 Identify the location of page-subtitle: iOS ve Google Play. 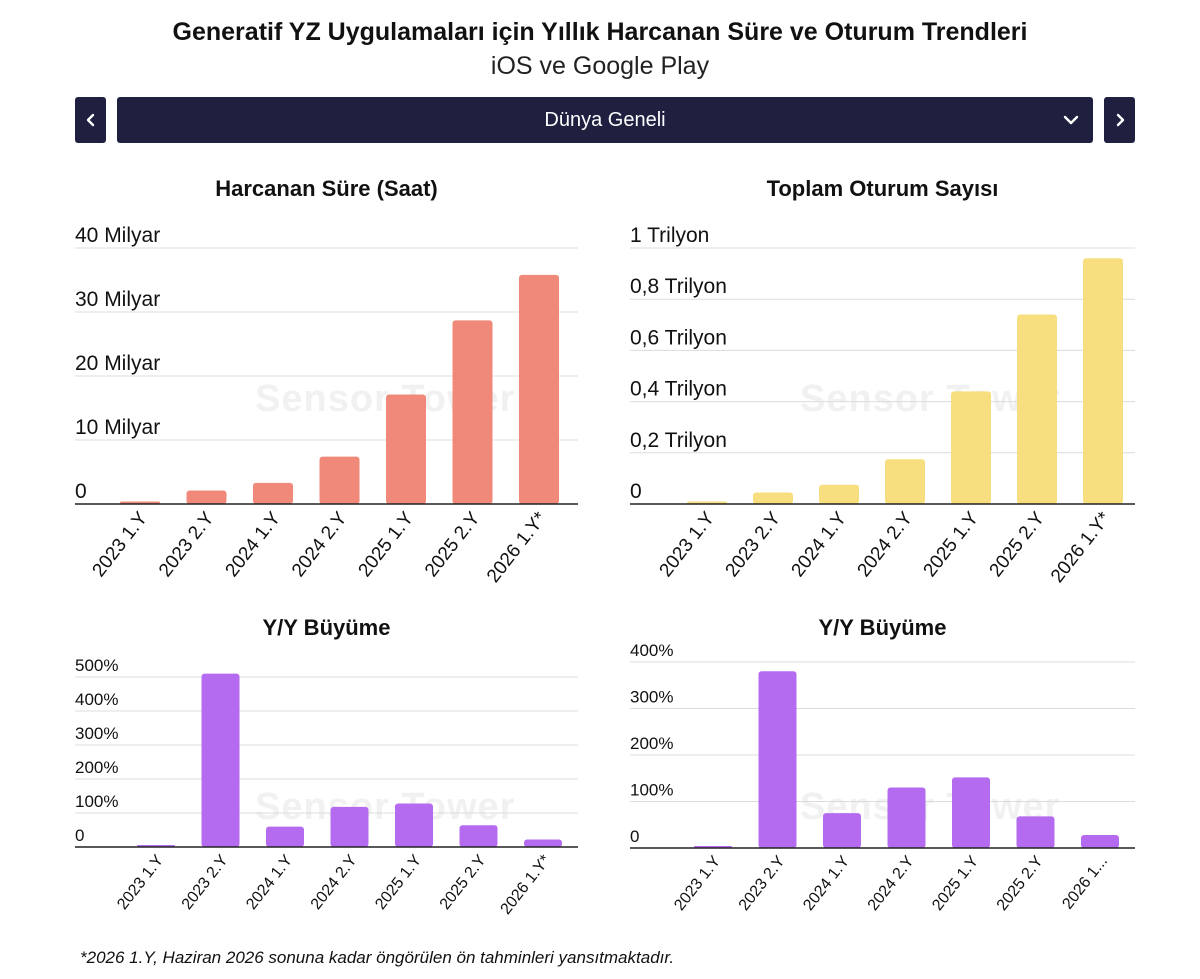
(600, 66).